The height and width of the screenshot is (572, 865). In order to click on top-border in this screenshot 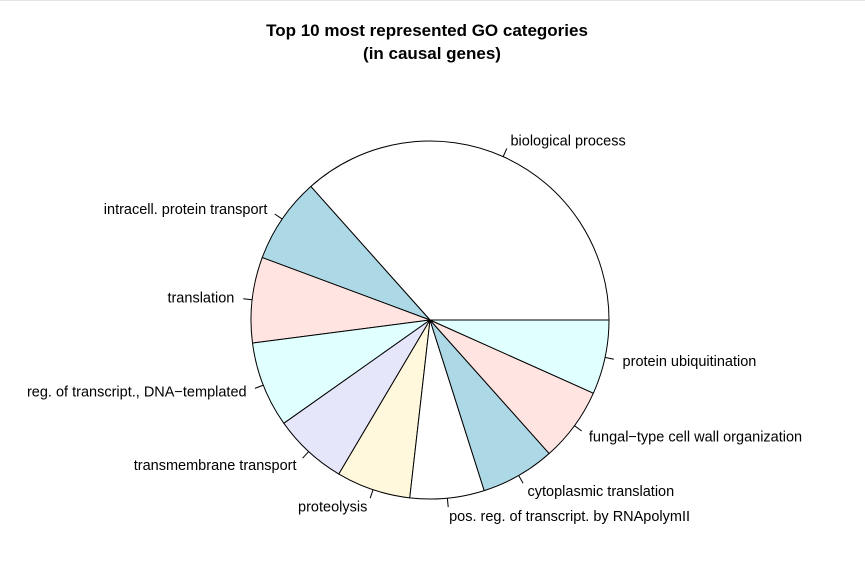, I will do `click(432, 0)`.